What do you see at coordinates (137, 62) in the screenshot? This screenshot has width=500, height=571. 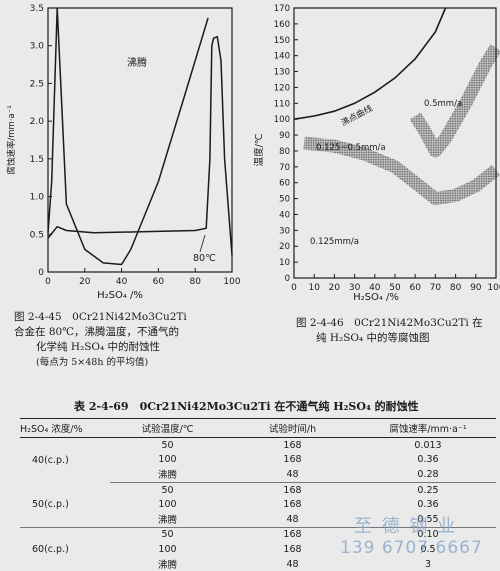 I see `fig1-label-boil: 沸腾` at bounding box center [137, 62].